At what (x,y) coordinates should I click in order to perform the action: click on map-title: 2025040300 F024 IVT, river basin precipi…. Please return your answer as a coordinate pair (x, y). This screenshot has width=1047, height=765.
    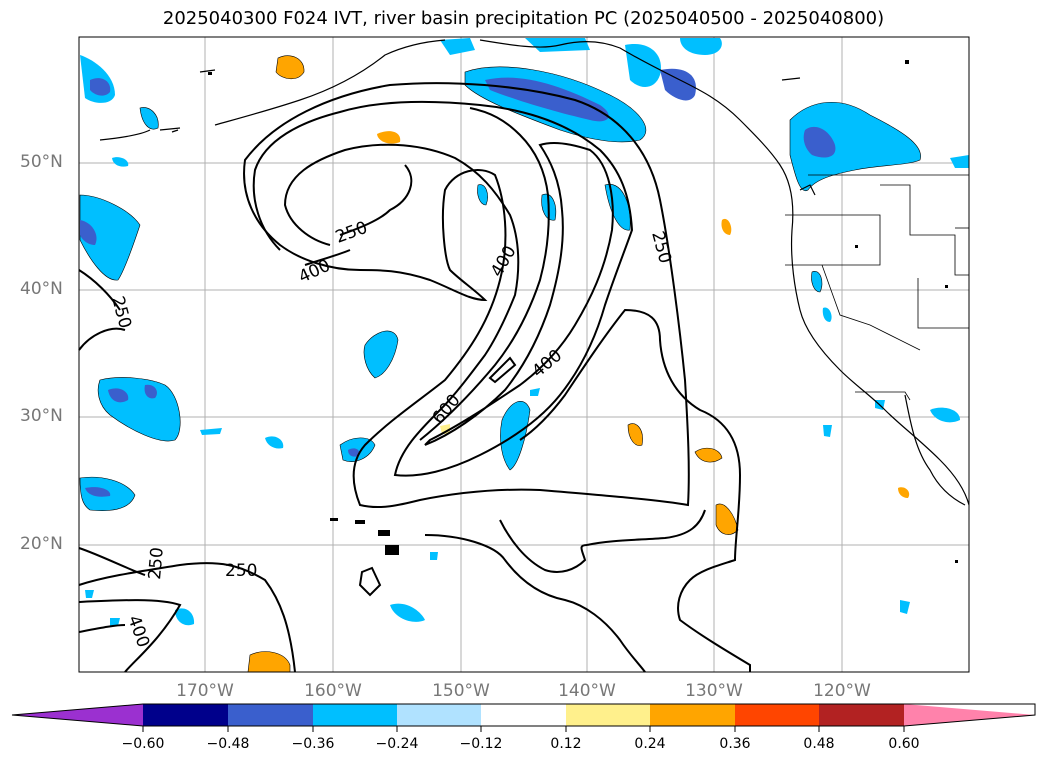
    Looking at the image, I should click on (523, 18).